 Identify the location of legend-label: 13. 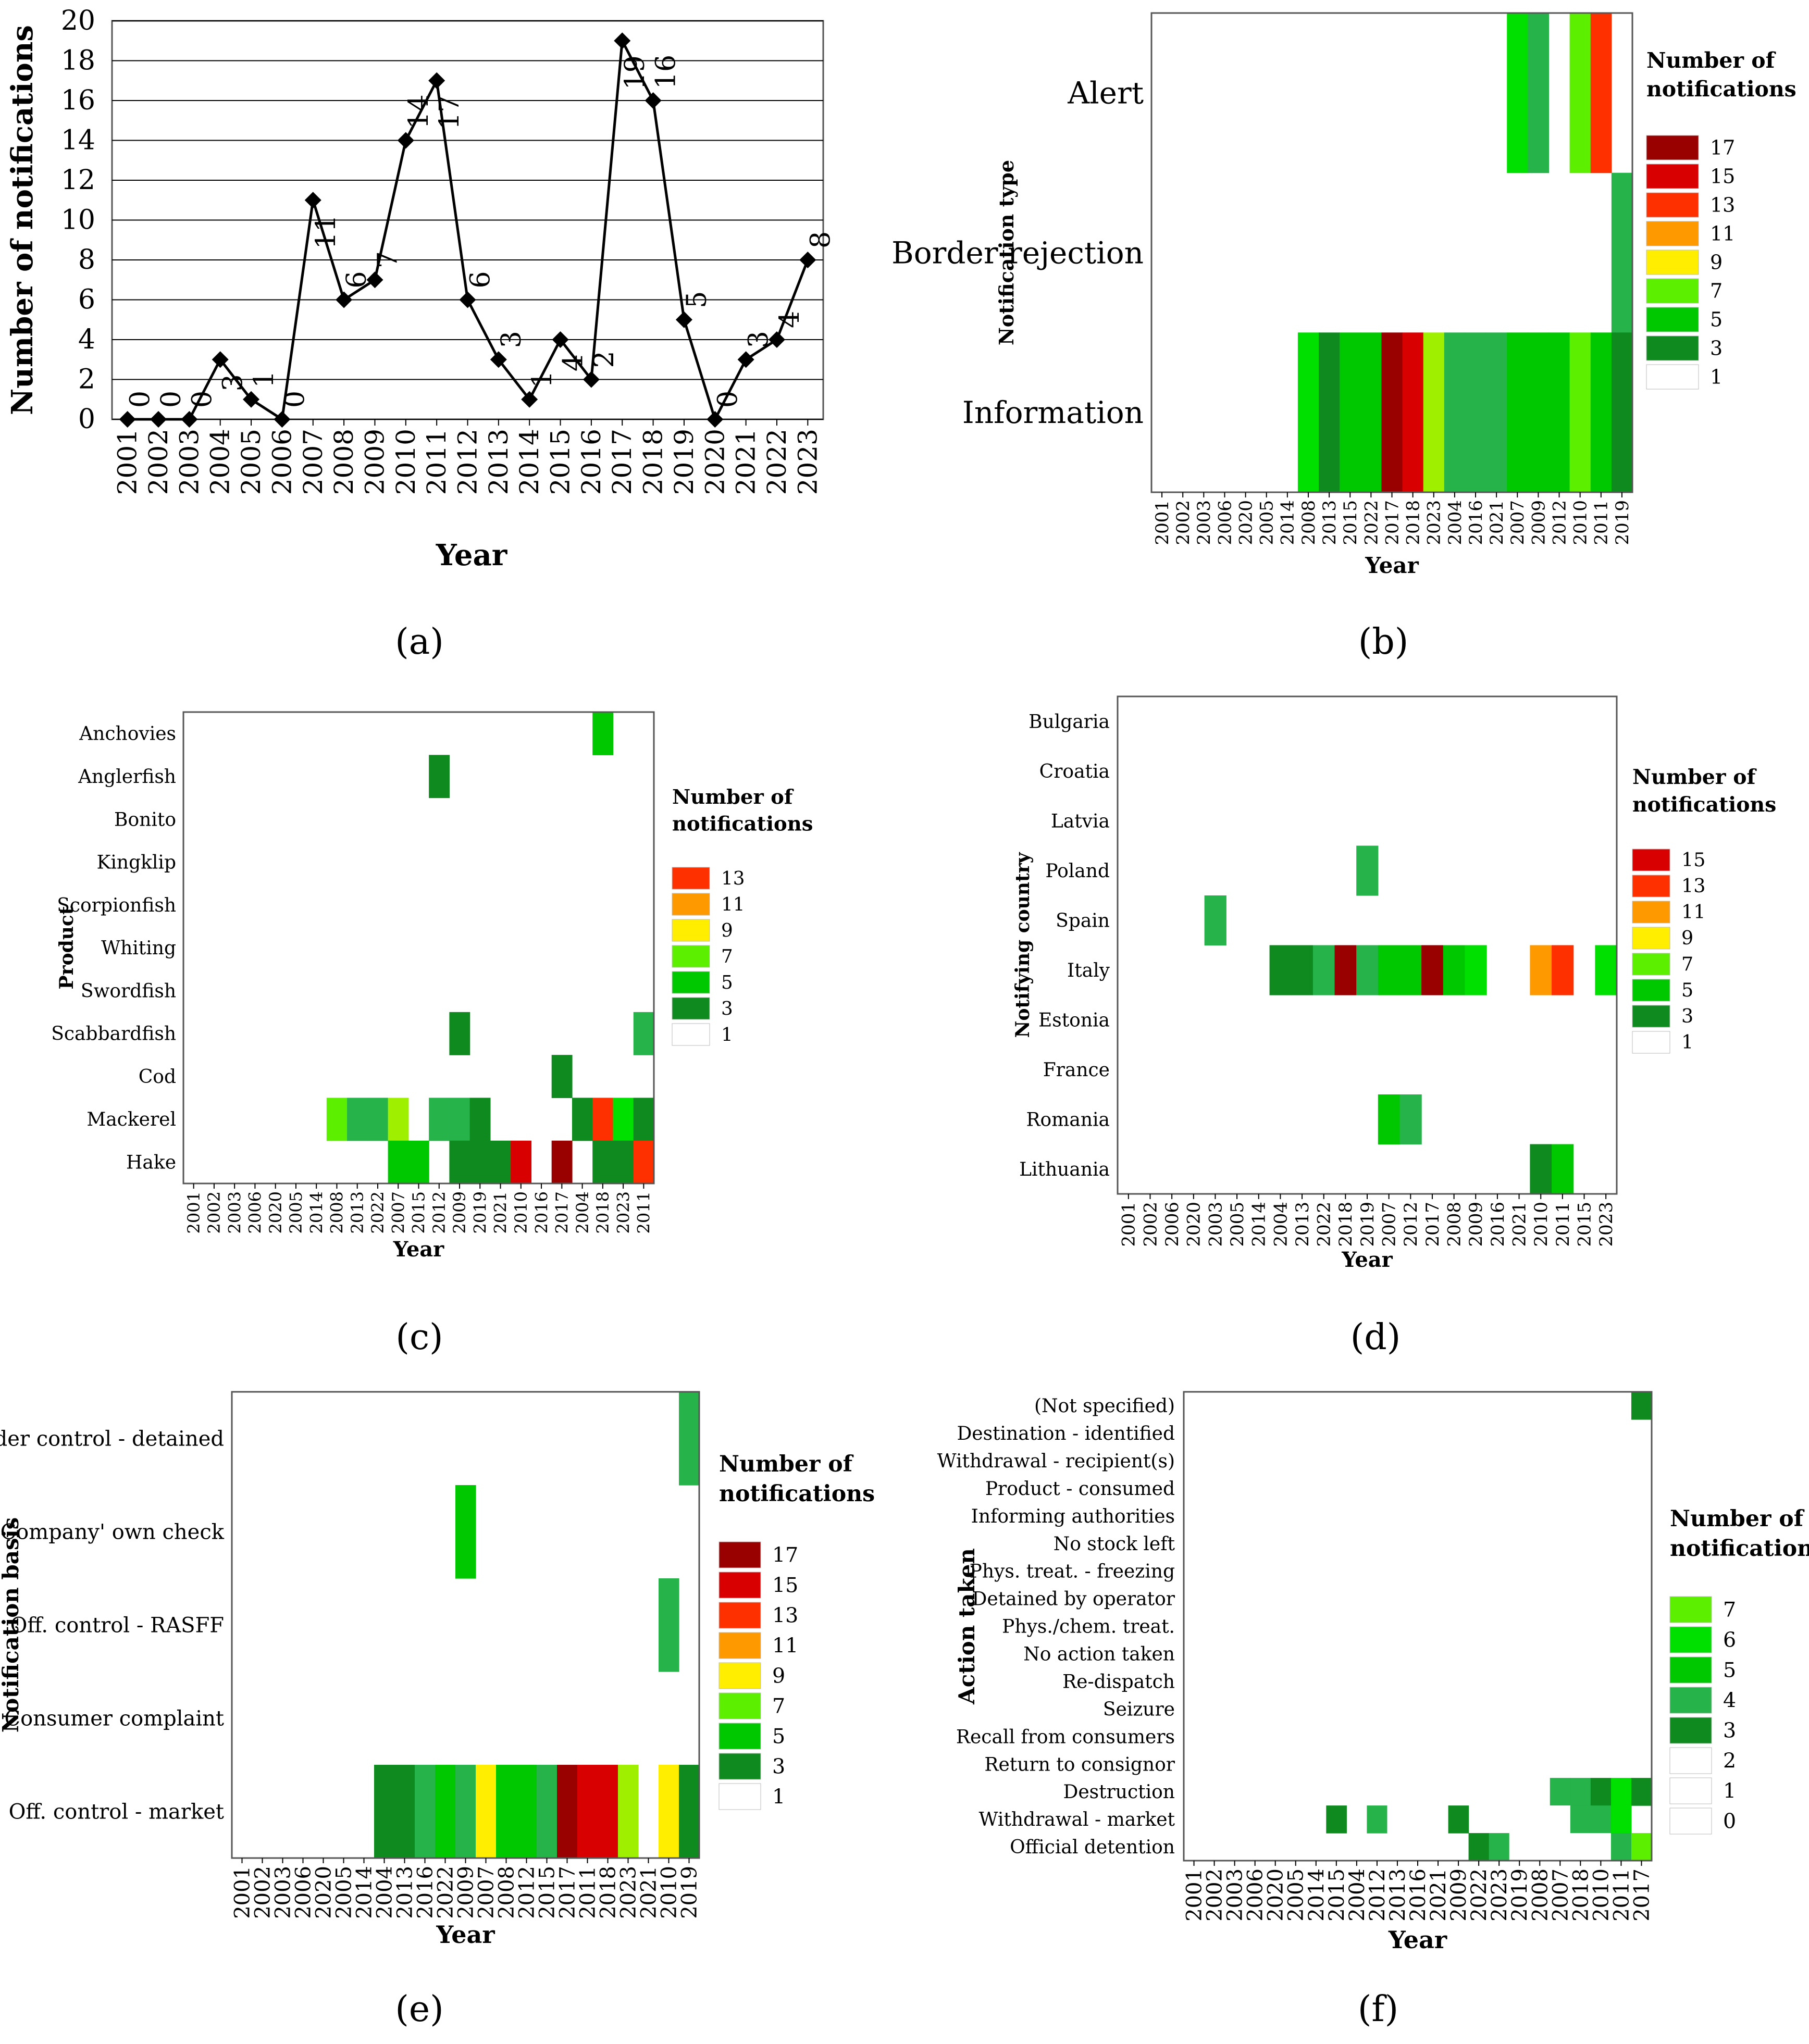
(1722, 204).